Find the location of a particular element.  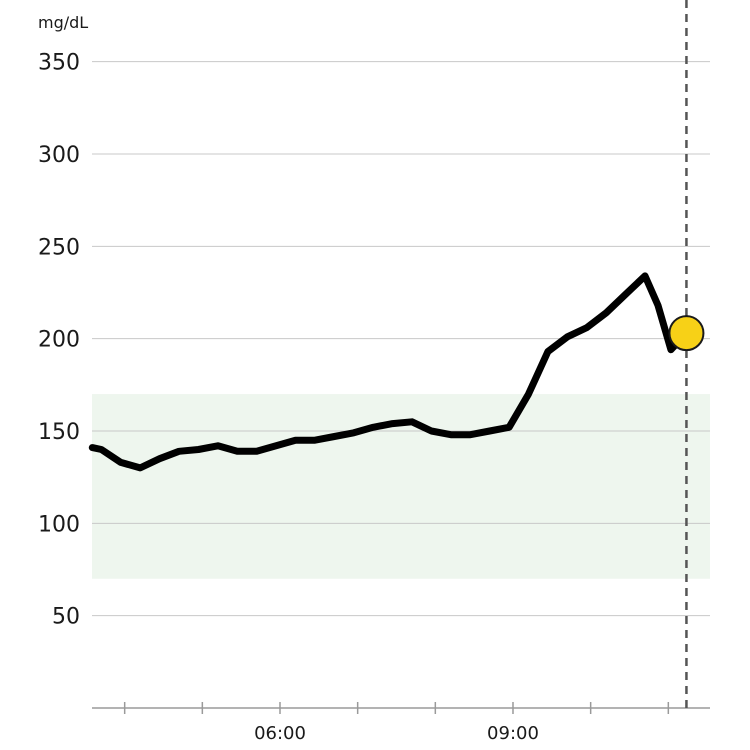

y-tick-label: 350 is located at coordinates (59, 63).